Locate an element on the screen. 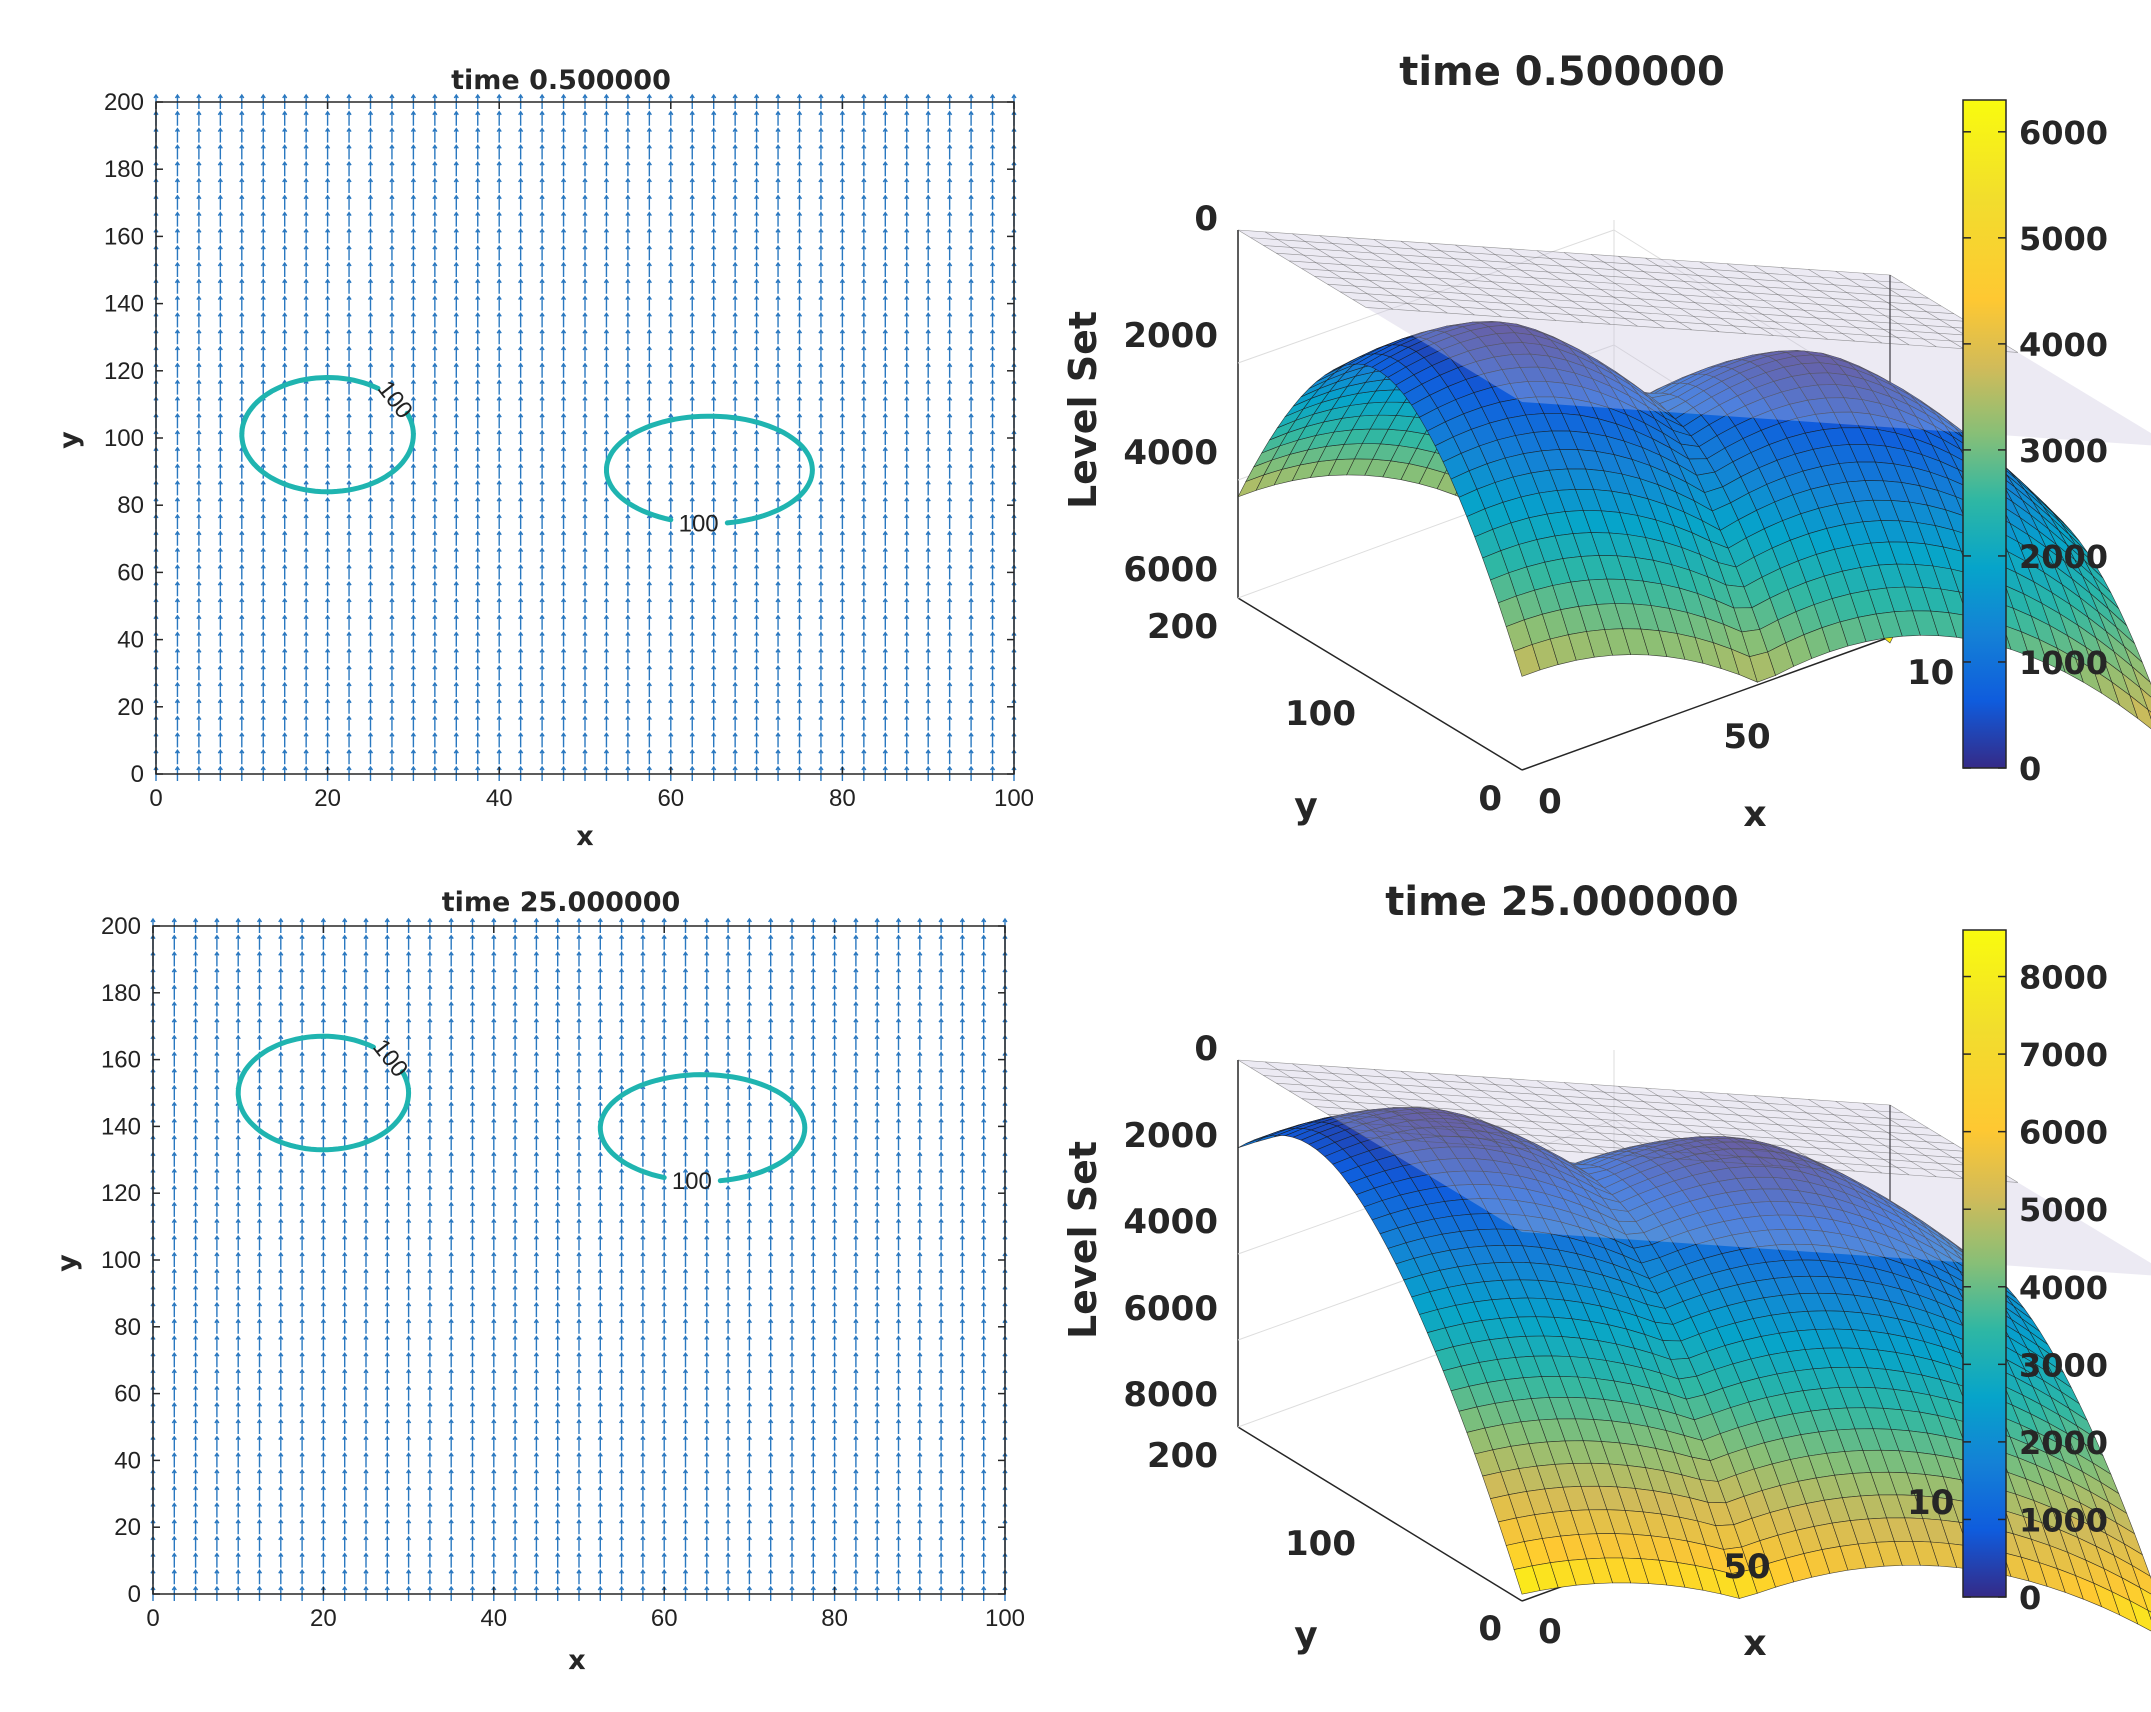 The height and width of the screenshot is (1712, 2151). y-tick-label: 60 is located at coordinates (130, 572).